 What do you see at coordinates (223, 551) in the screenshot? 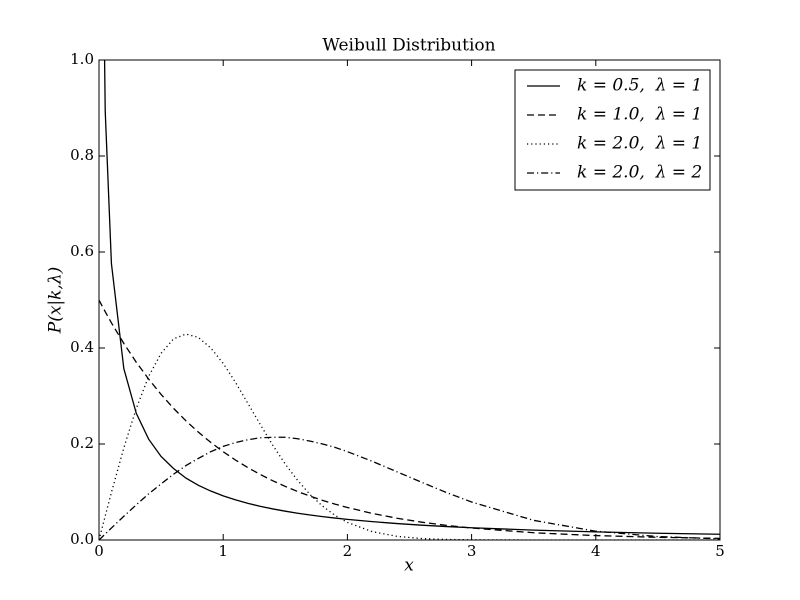
I see `x-tick-label: 1` at bounding box center [223, 551].